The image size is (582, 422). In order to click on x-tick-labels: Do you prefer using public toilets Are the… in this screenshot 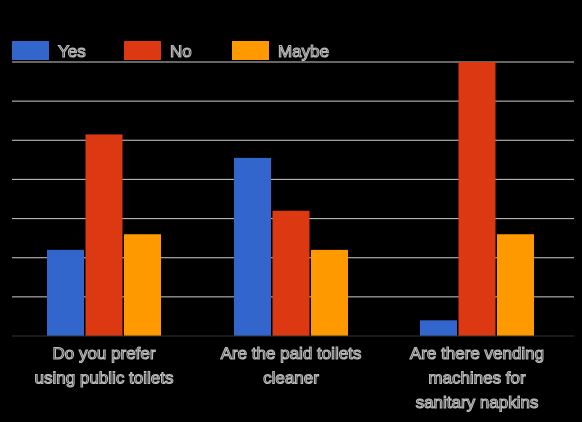, I will do `click(289, 377)`.